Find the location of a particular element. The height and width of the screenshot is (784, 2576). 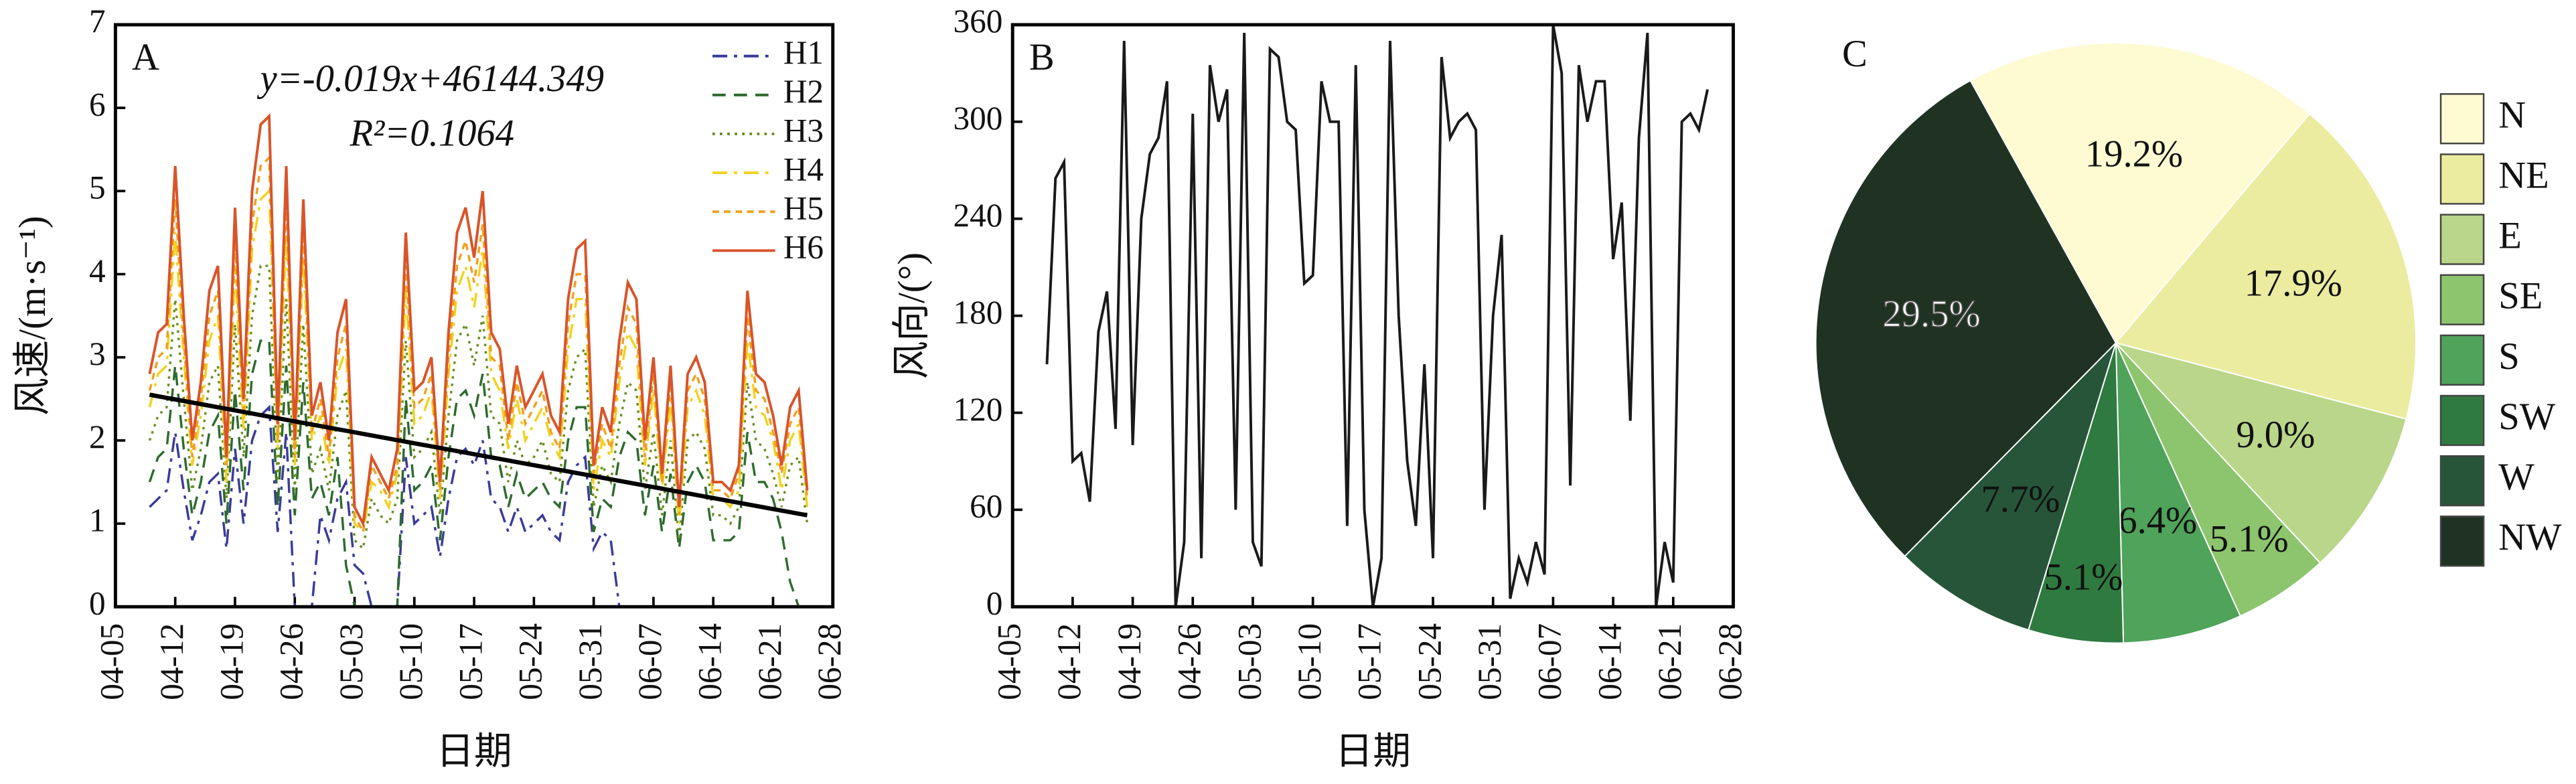

legend-label: W is located at coordinates (2516, 477).